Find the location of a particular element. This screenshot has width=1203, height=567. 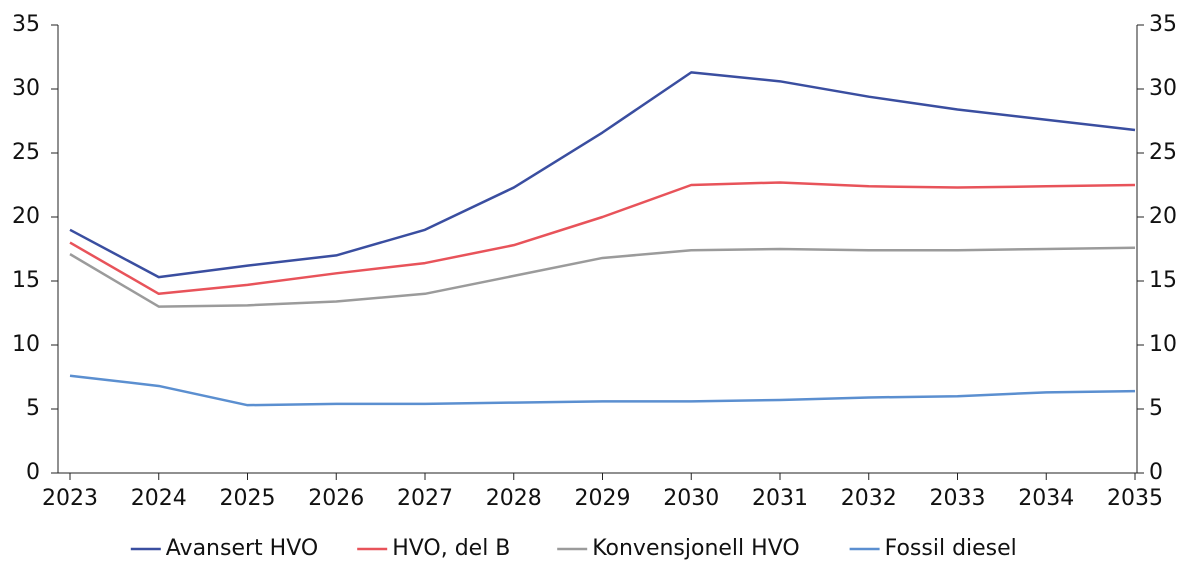

x-tick-label: 2027 is located at coordinates (425, 498).